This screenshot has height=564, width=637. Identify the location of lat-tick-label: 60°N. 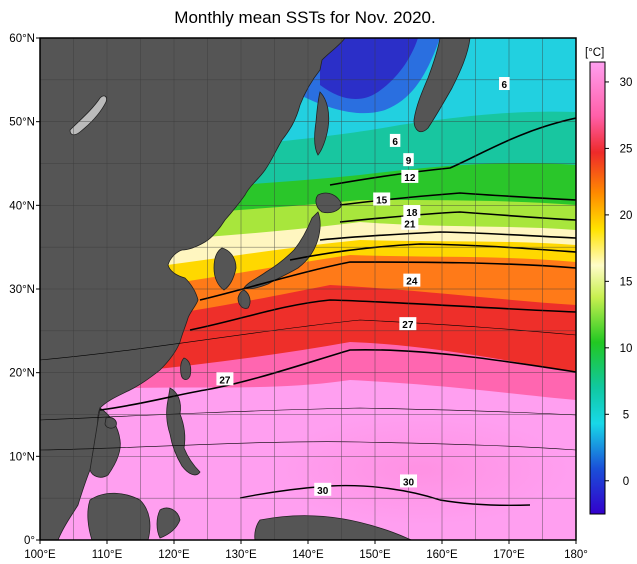
(22, 39).